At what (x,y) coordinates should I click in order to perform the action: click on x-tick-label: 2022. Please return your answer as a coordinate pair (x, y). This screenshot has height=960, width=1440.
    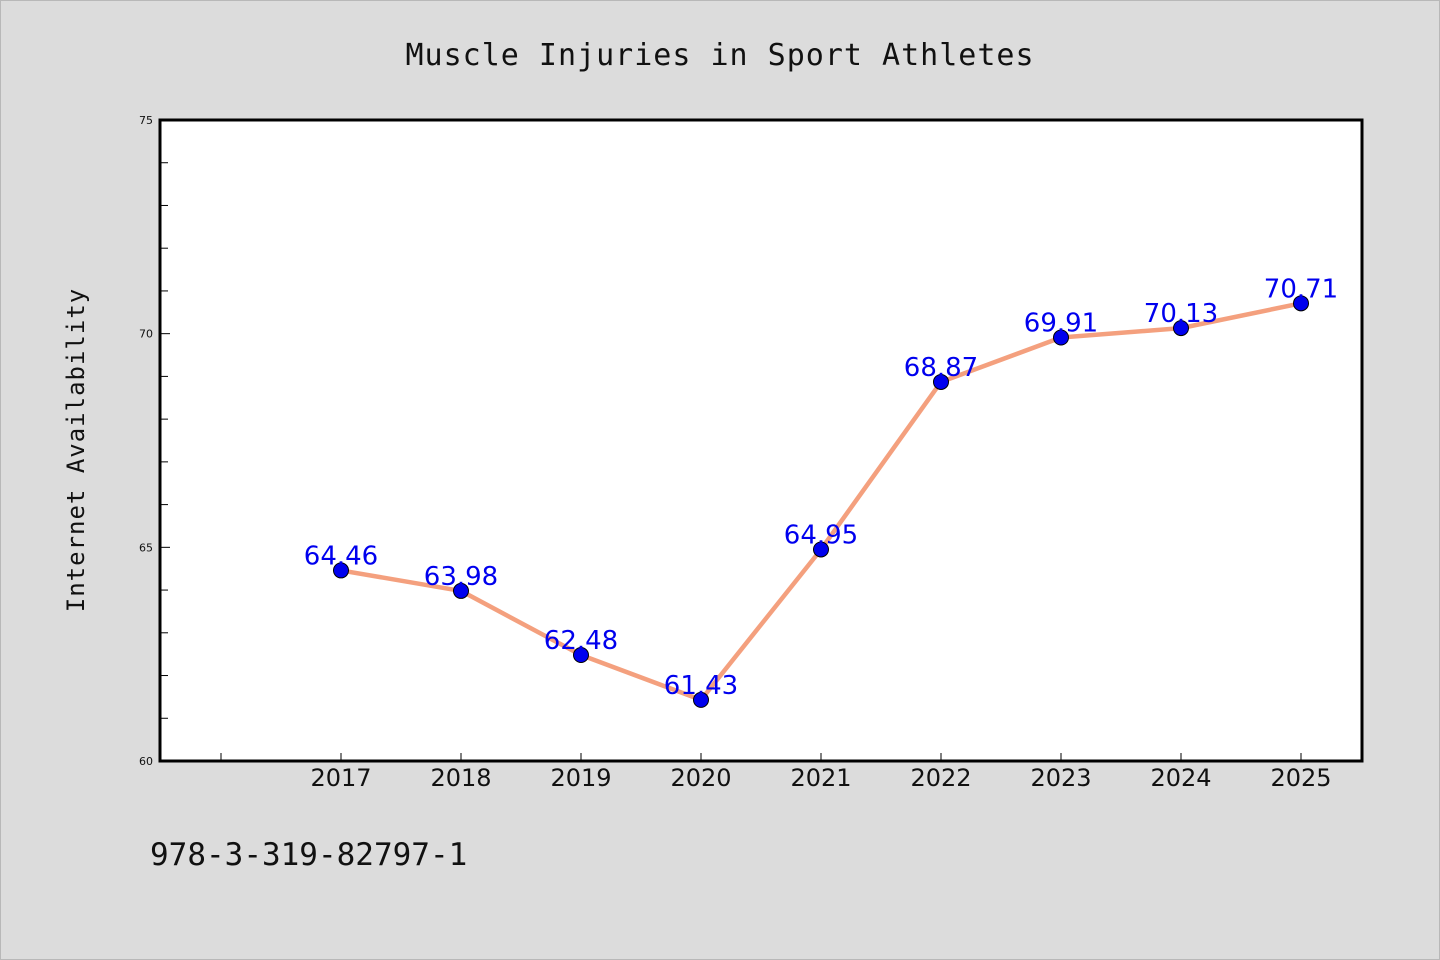
    Looking at the image, I should click on (940, 778).